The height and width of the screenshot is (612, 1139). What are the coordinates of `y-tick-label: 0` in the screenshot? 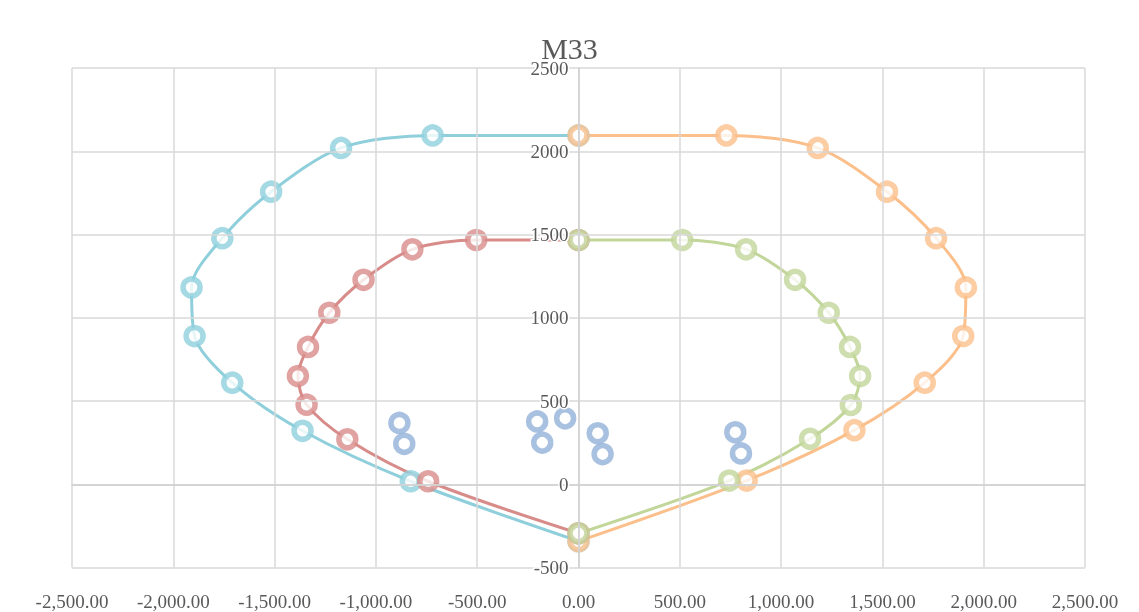 It's located at (564, 484).